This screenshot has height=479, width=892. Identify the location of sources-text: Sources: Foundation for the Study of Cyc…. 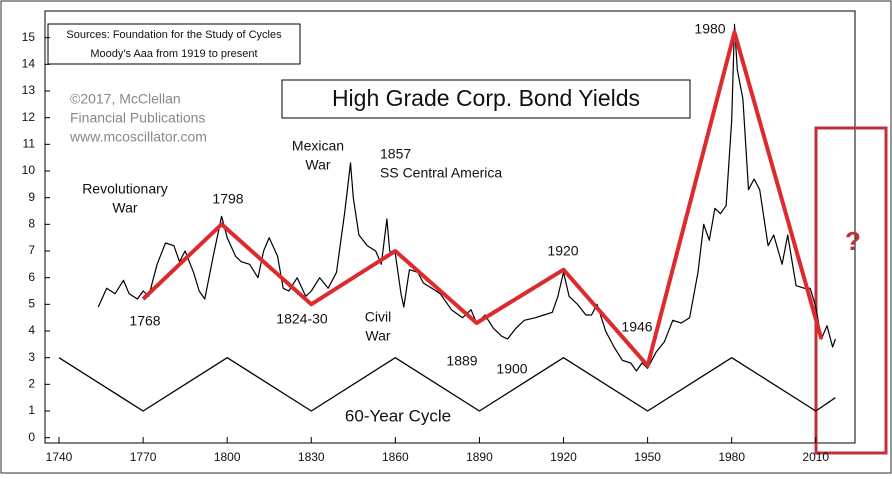
(174, 35).